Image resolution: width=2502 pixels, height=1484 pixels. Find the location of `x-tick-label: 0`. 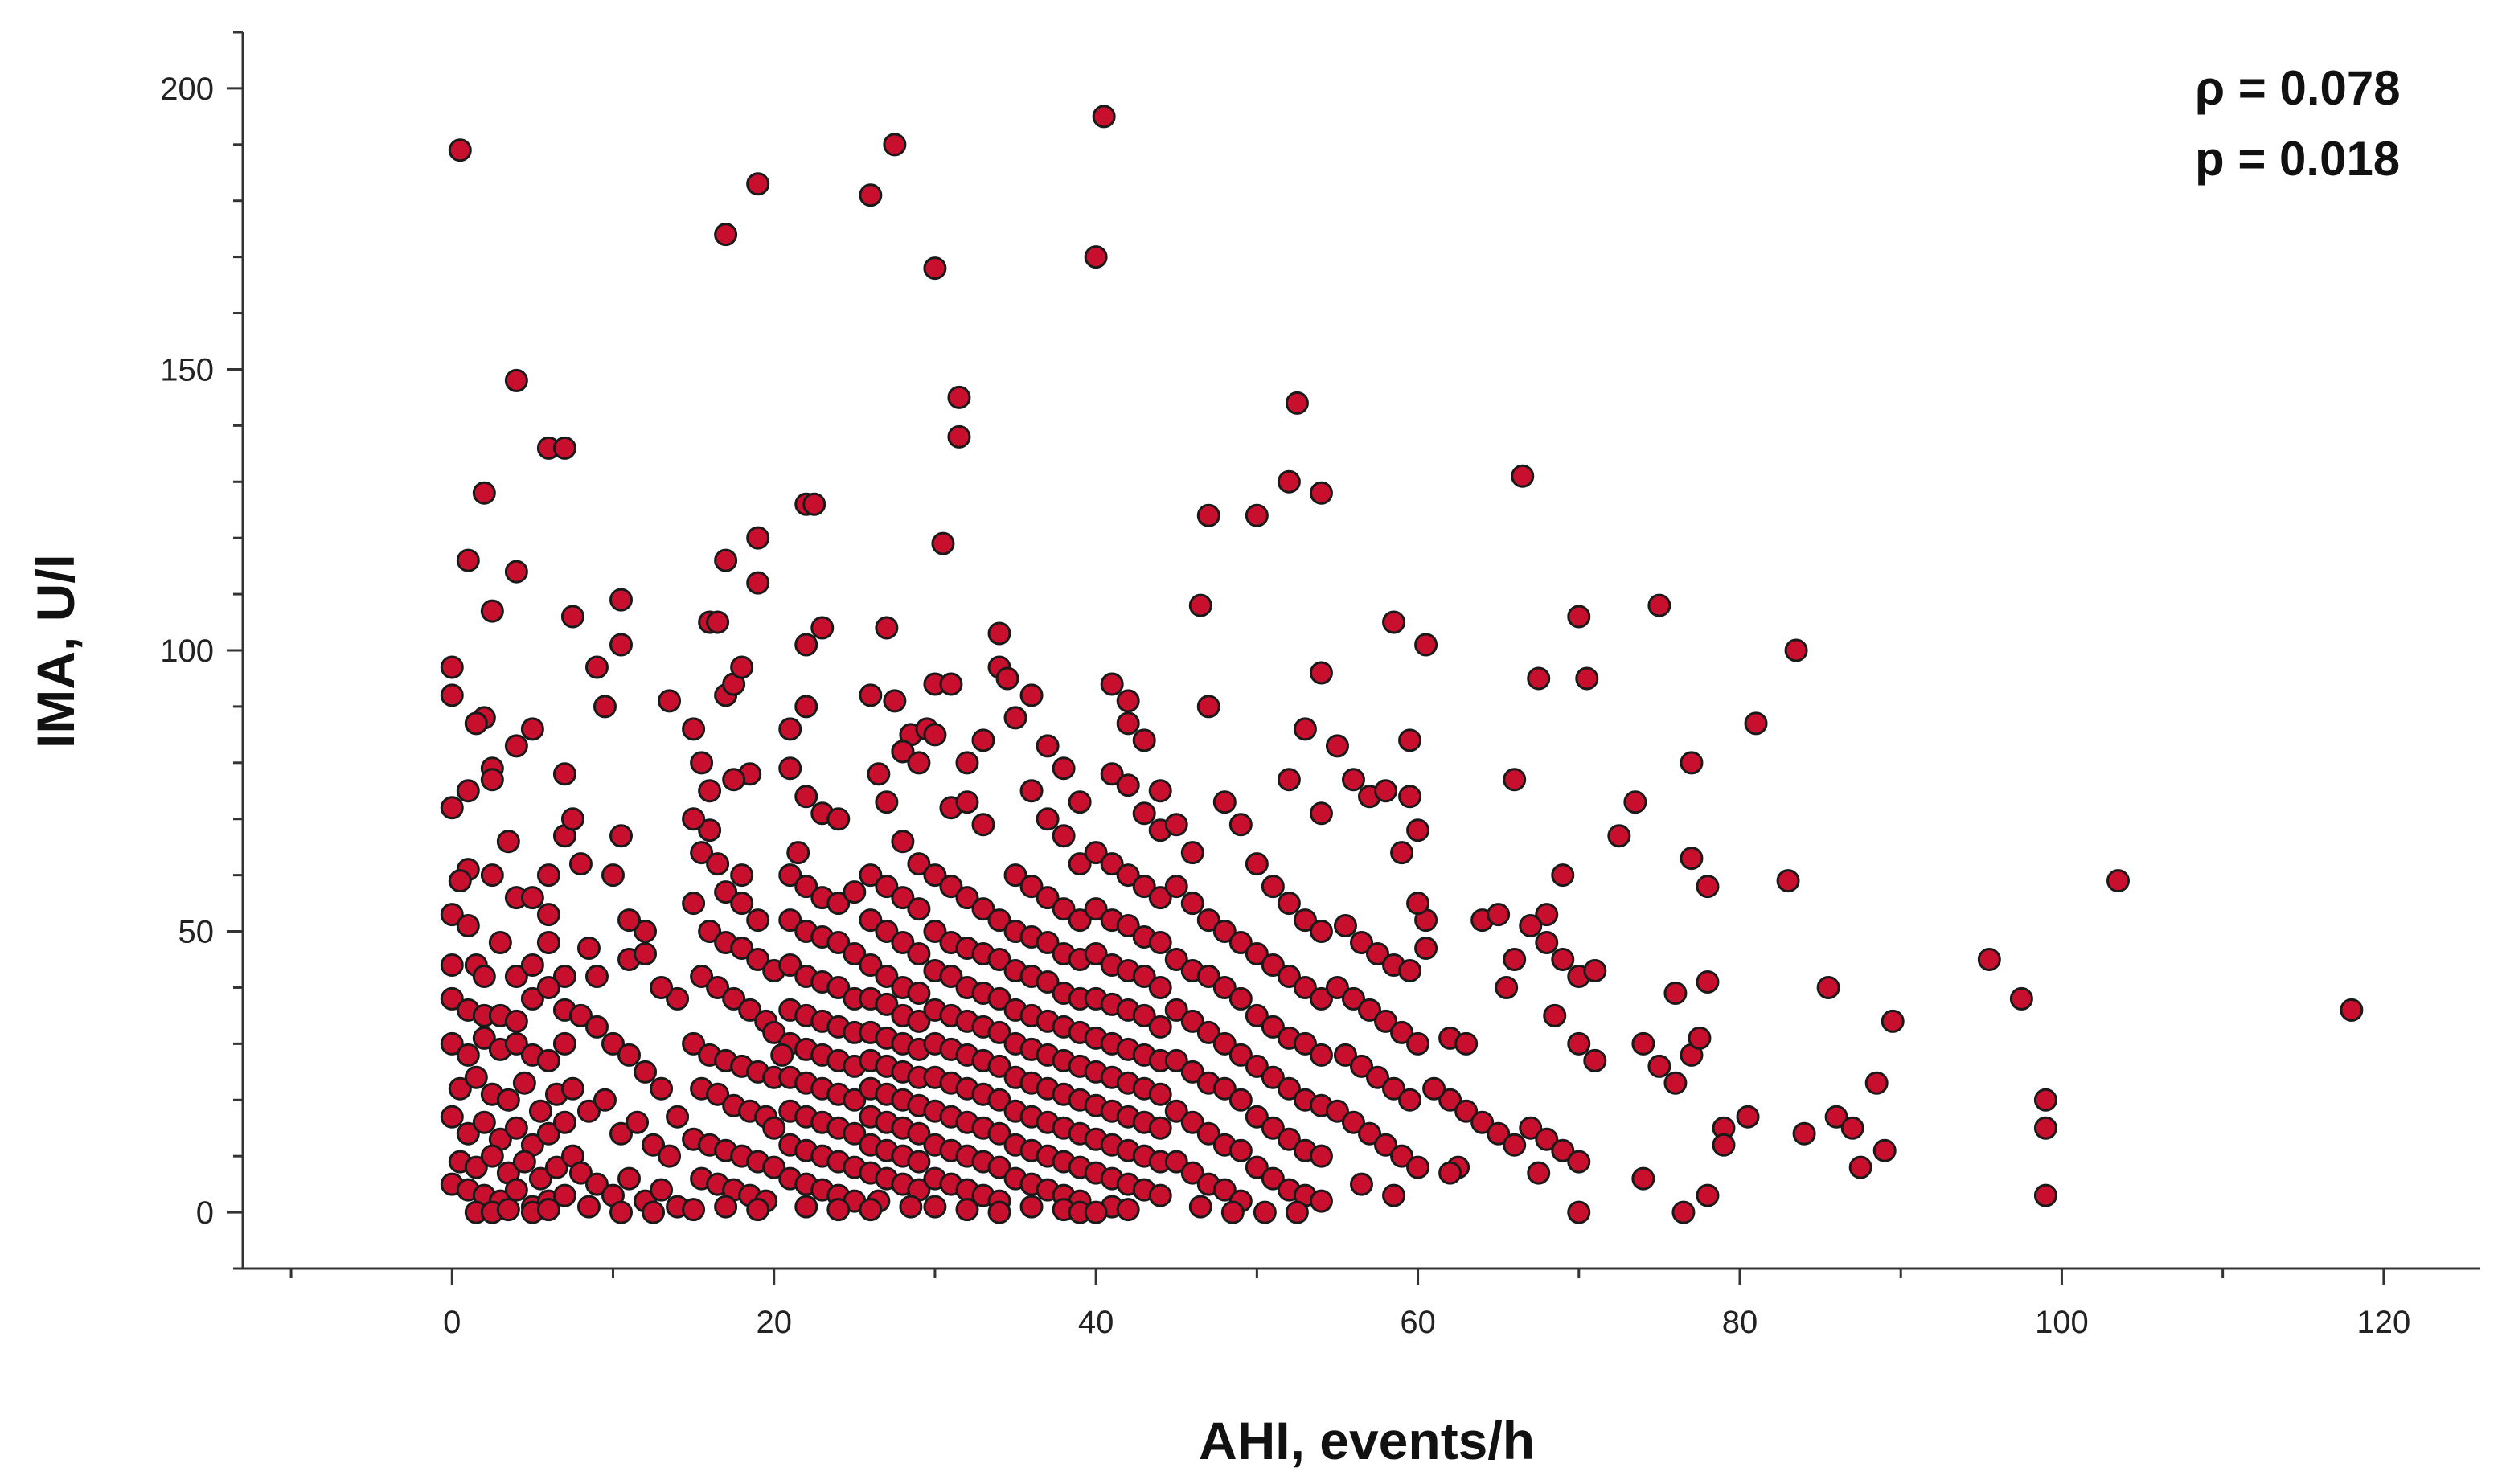

x-tick-label: 0 is located at coordinates (452, 1323).